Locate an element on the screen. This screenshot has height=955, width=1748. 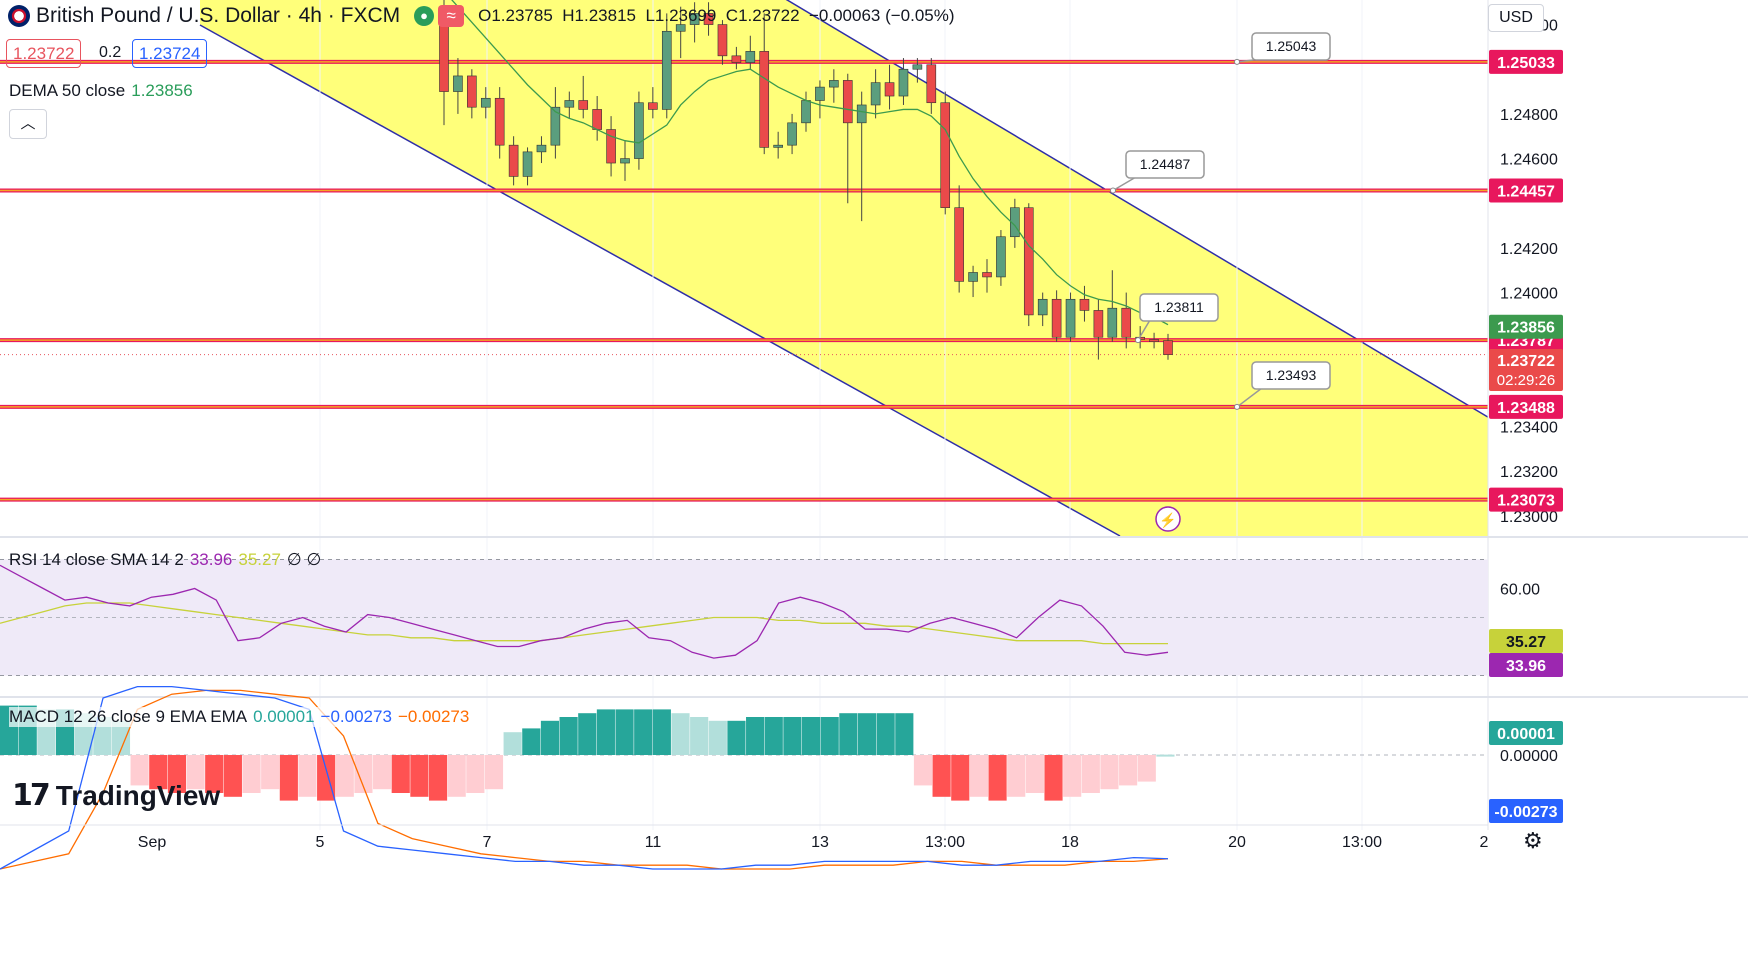
price-axis-tick: 1.23400 is located at coordinates (1529, 428).